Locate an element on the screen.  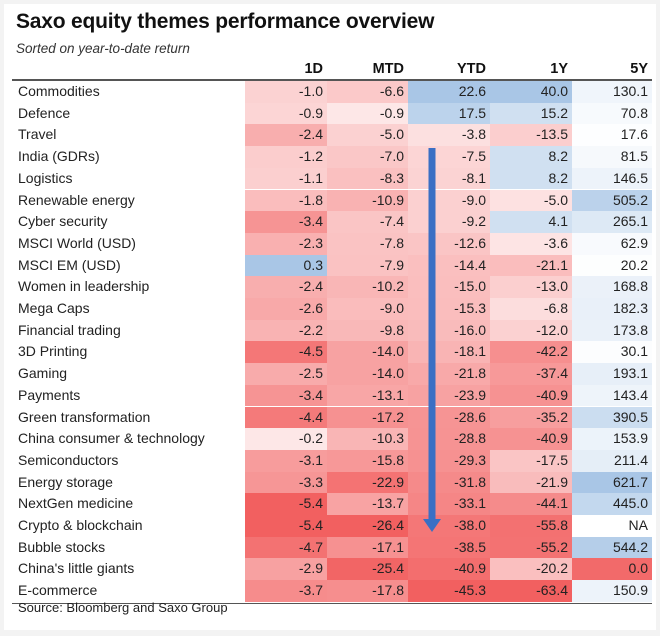
cell-1d: -2.3 is located at coordinates (286, 243).